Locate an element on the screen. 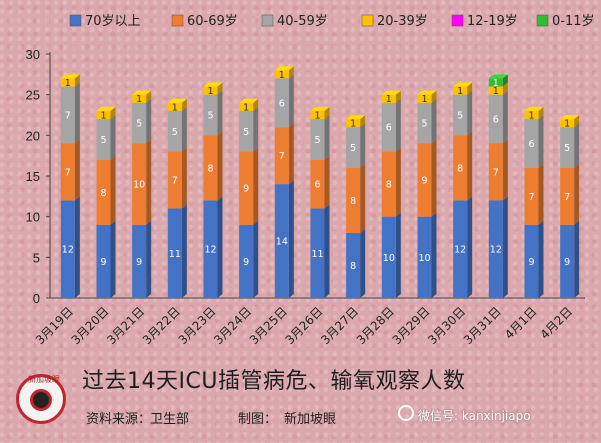 This screenshot has height=443, width=601. x-tick-label: 4月2日 is located at coordinates (557, 323).